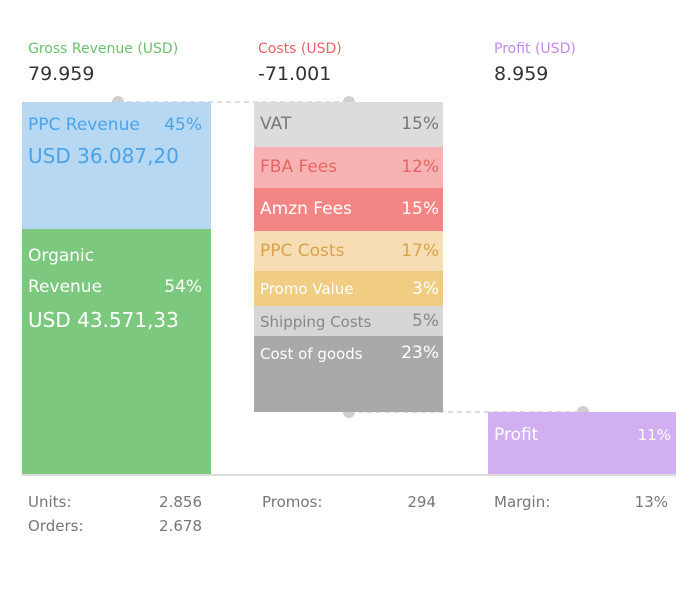  Describe the element at coordinates (651, 502) in the screenshot. I see `margin-value: 13%` at that location.